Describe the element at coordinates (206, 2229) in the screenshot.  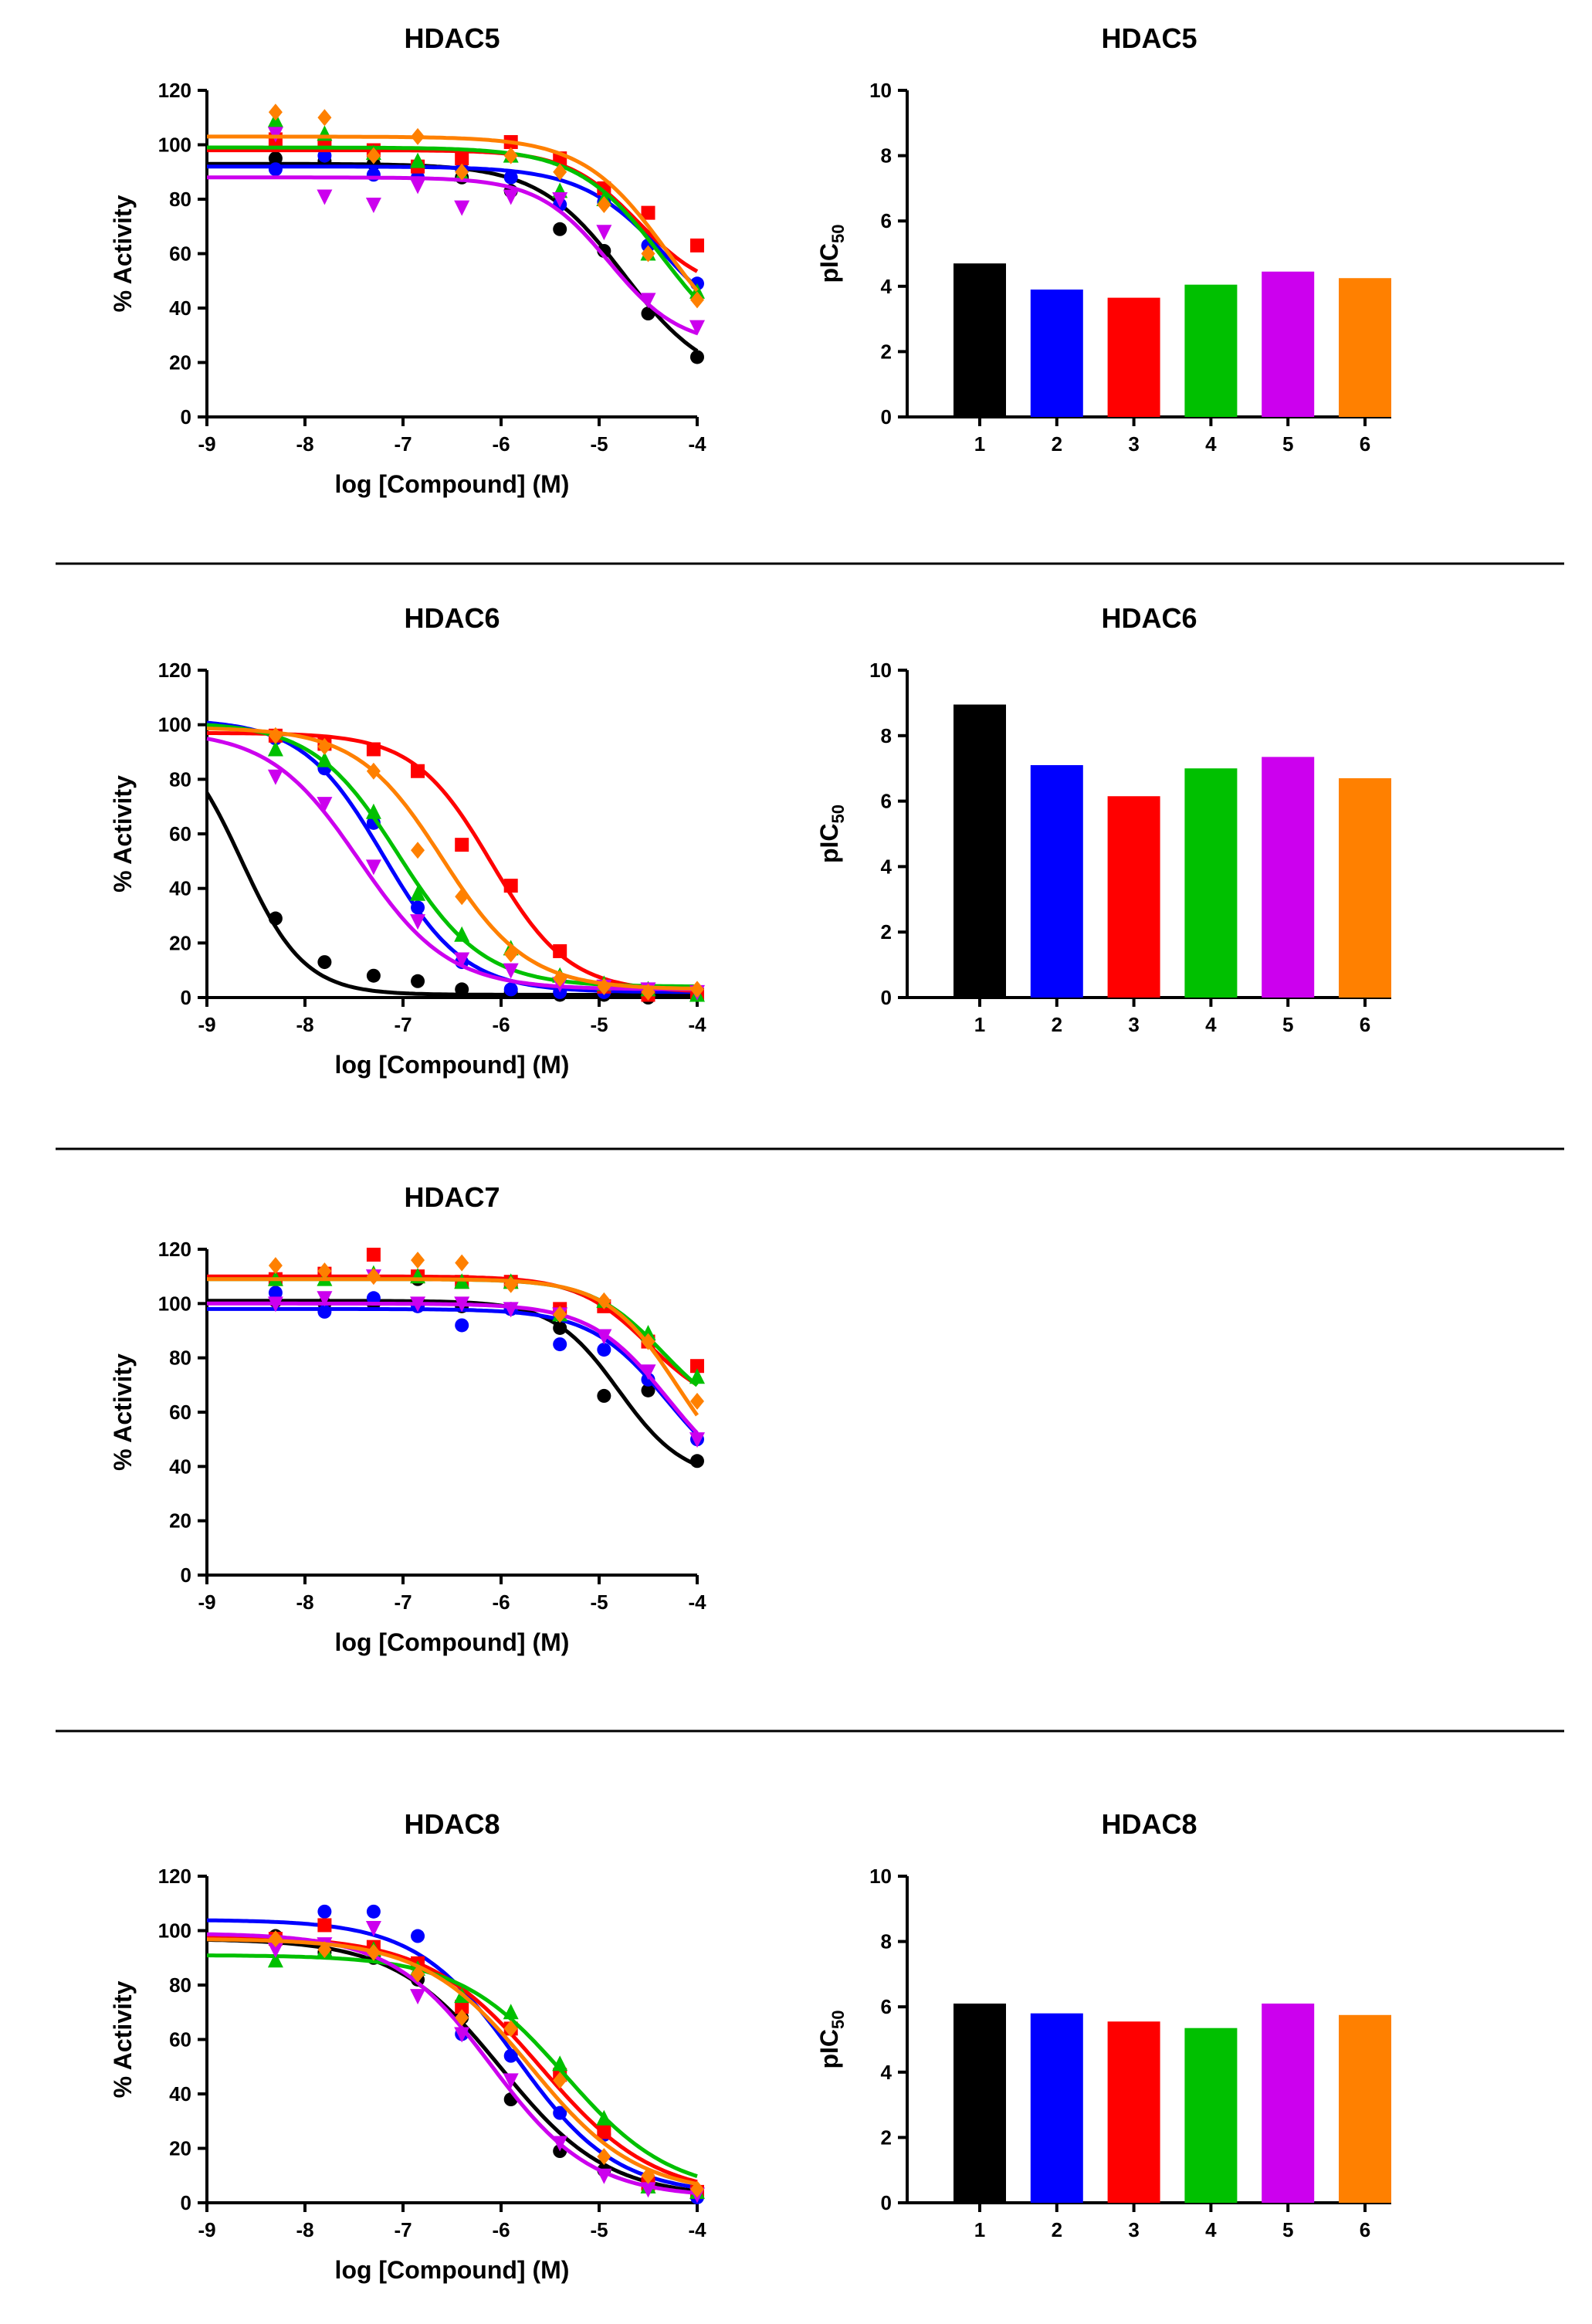
I see `x-tick-label: -9` at that location.